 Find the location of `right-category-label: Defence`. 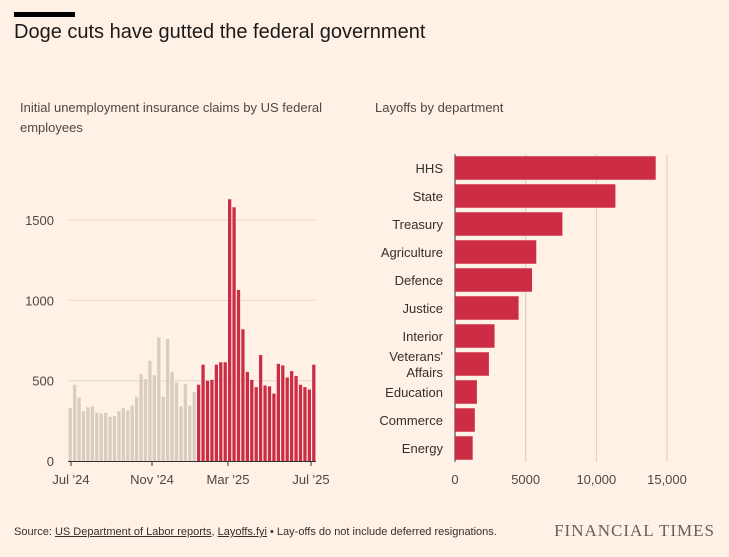

right-category-label: Defence is located at coordinates (419, 280).